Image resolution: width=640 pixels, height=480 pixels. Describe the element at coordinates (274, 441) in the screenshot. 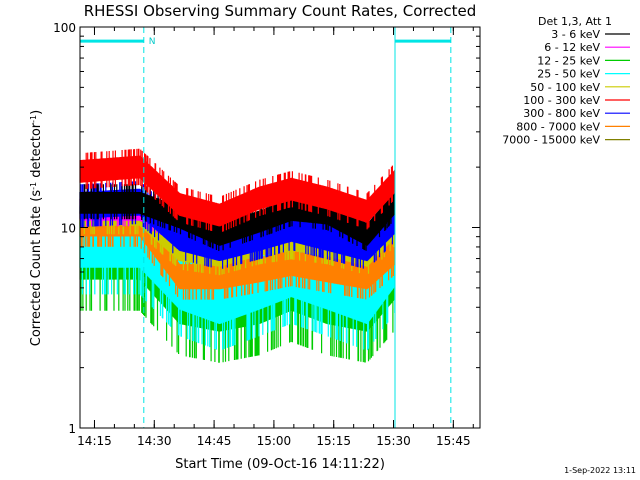

I see `x-tick-label: 15:00` at that location.